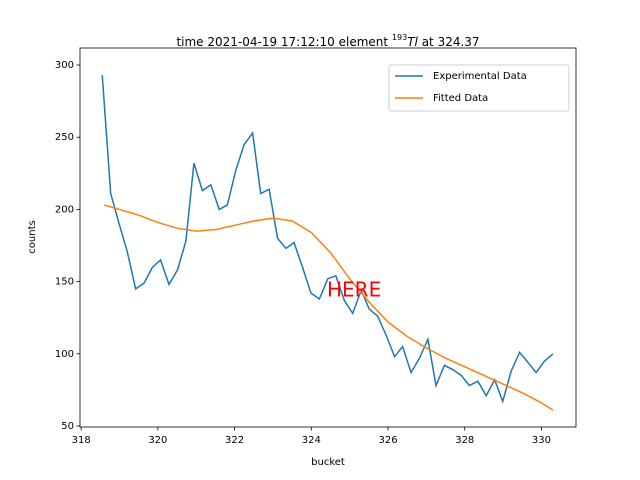 The image size is (640, 480). I want to click on y-axis-label: counts, so click(32, 236).